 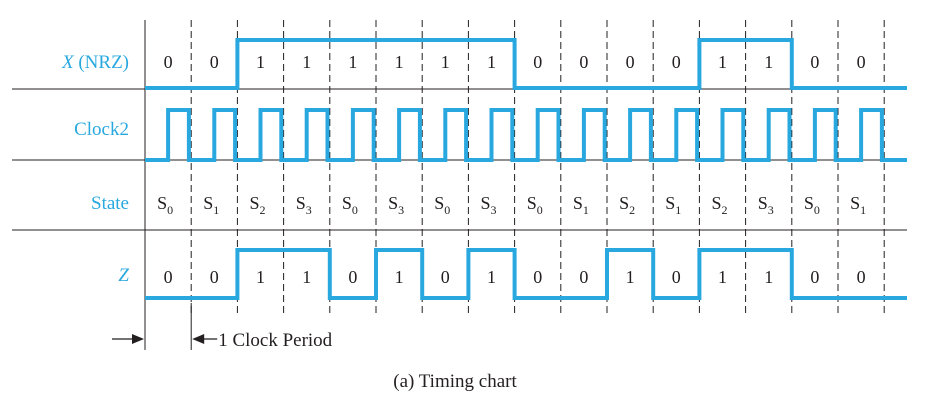 I want to click on row-label-main: X, so click(x=68, y=62).